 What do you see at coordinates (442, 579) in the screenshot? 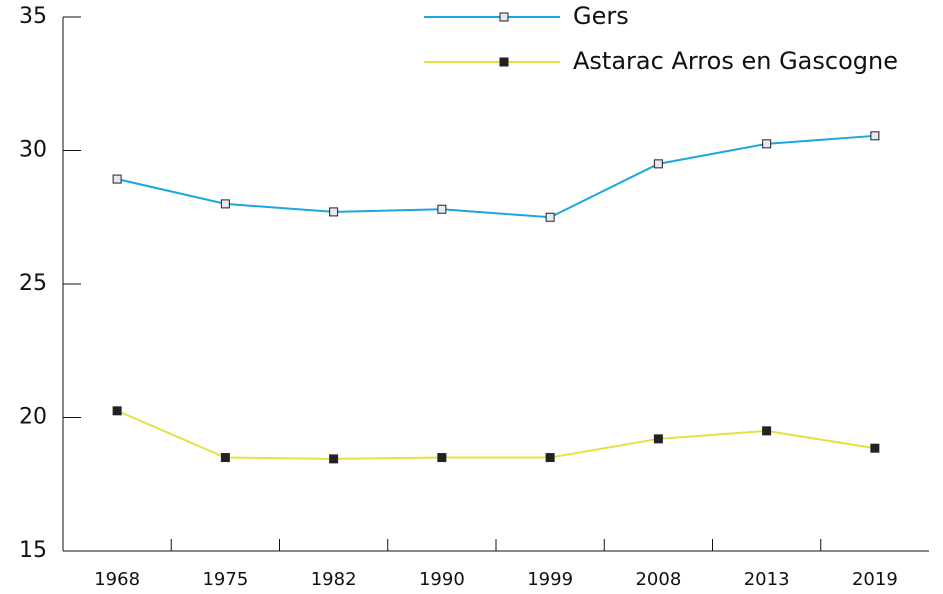
I see `x-tick-label: 1990` at bounding box center [442, 579].